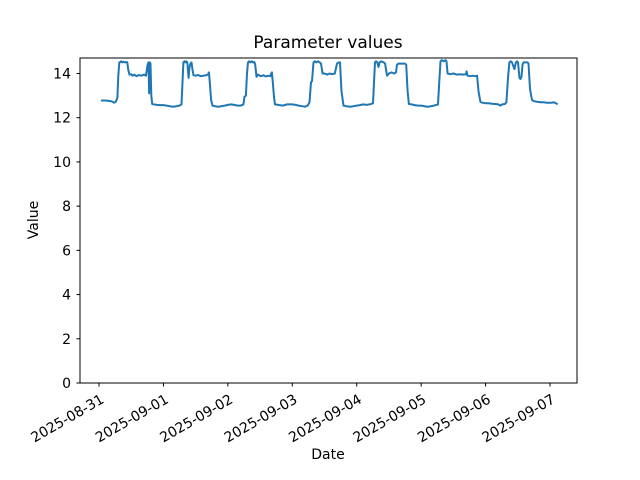 The image size is (640, 480). I want to click on chart-title: Parameter values, so click(327, 43).